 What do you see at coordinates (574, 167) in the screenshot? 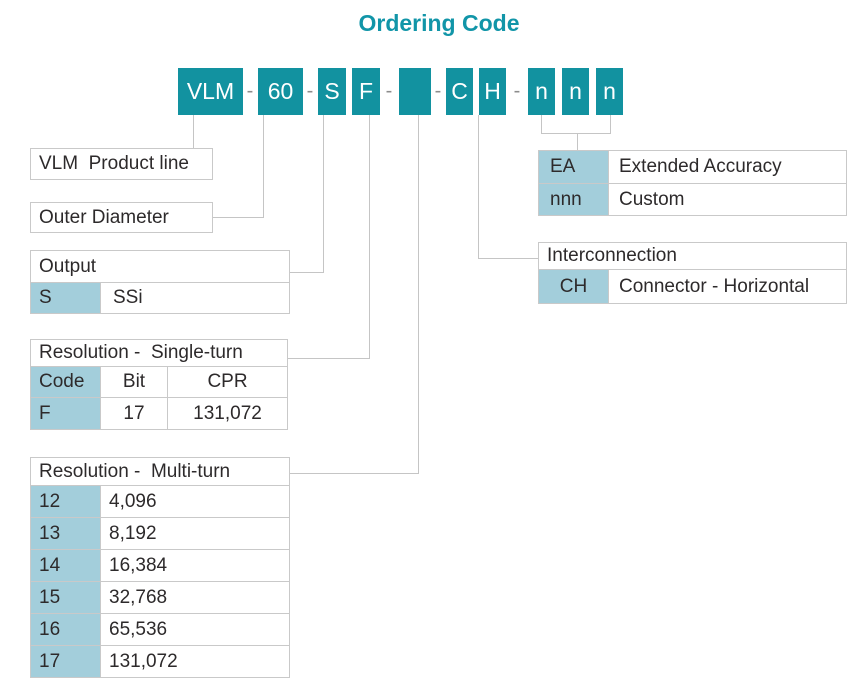
I see `accuracy-code-cell: EA` at bounding box center [574, 167].